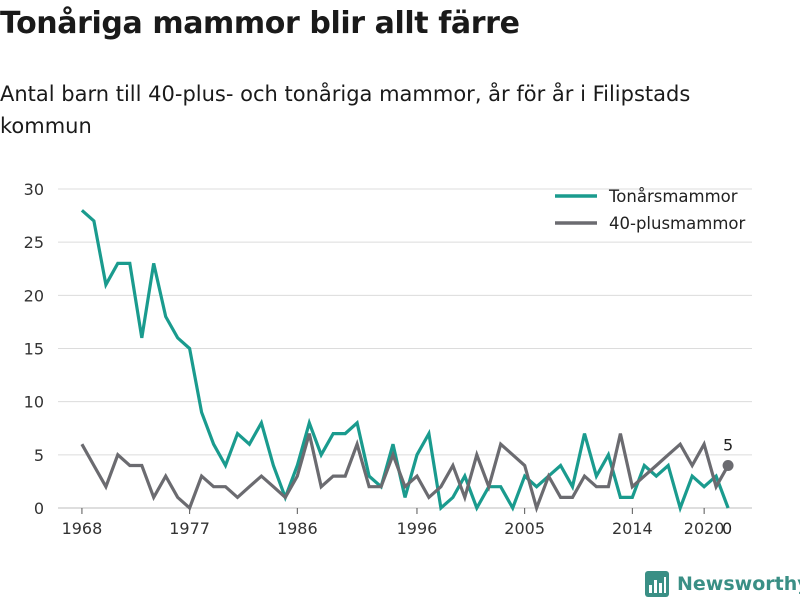  I want to click on x-tick-label: 1968, so click(82, 528).